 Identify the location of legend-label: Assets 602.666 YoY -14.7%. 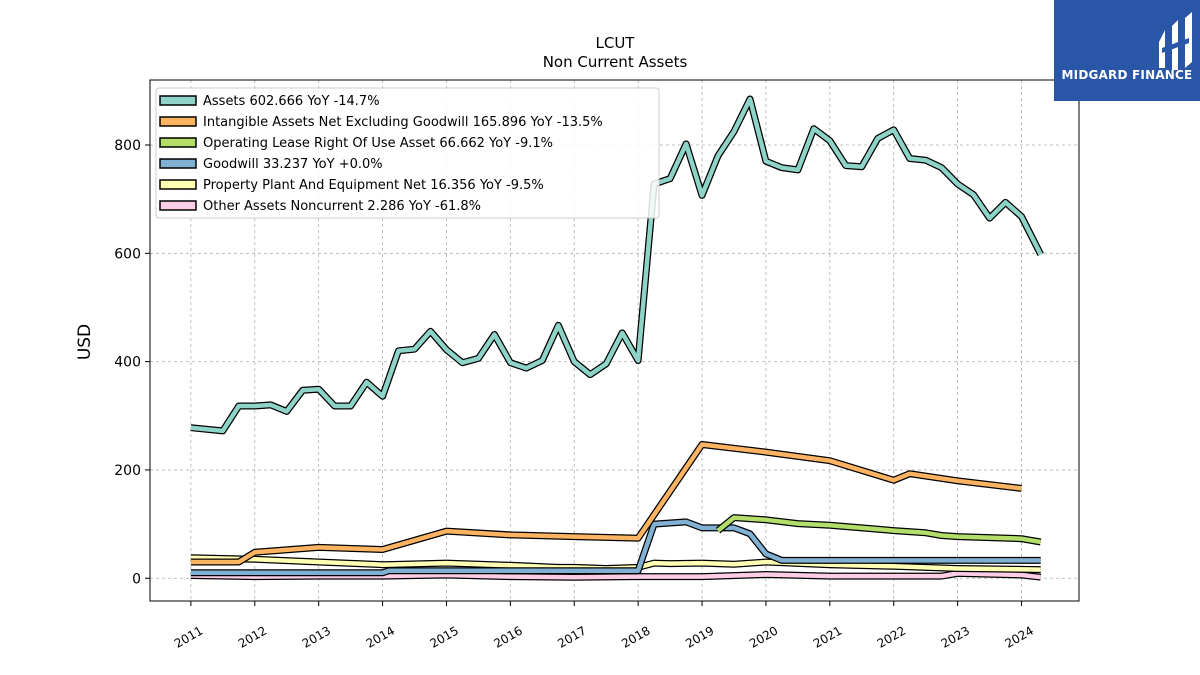
(291, 101).